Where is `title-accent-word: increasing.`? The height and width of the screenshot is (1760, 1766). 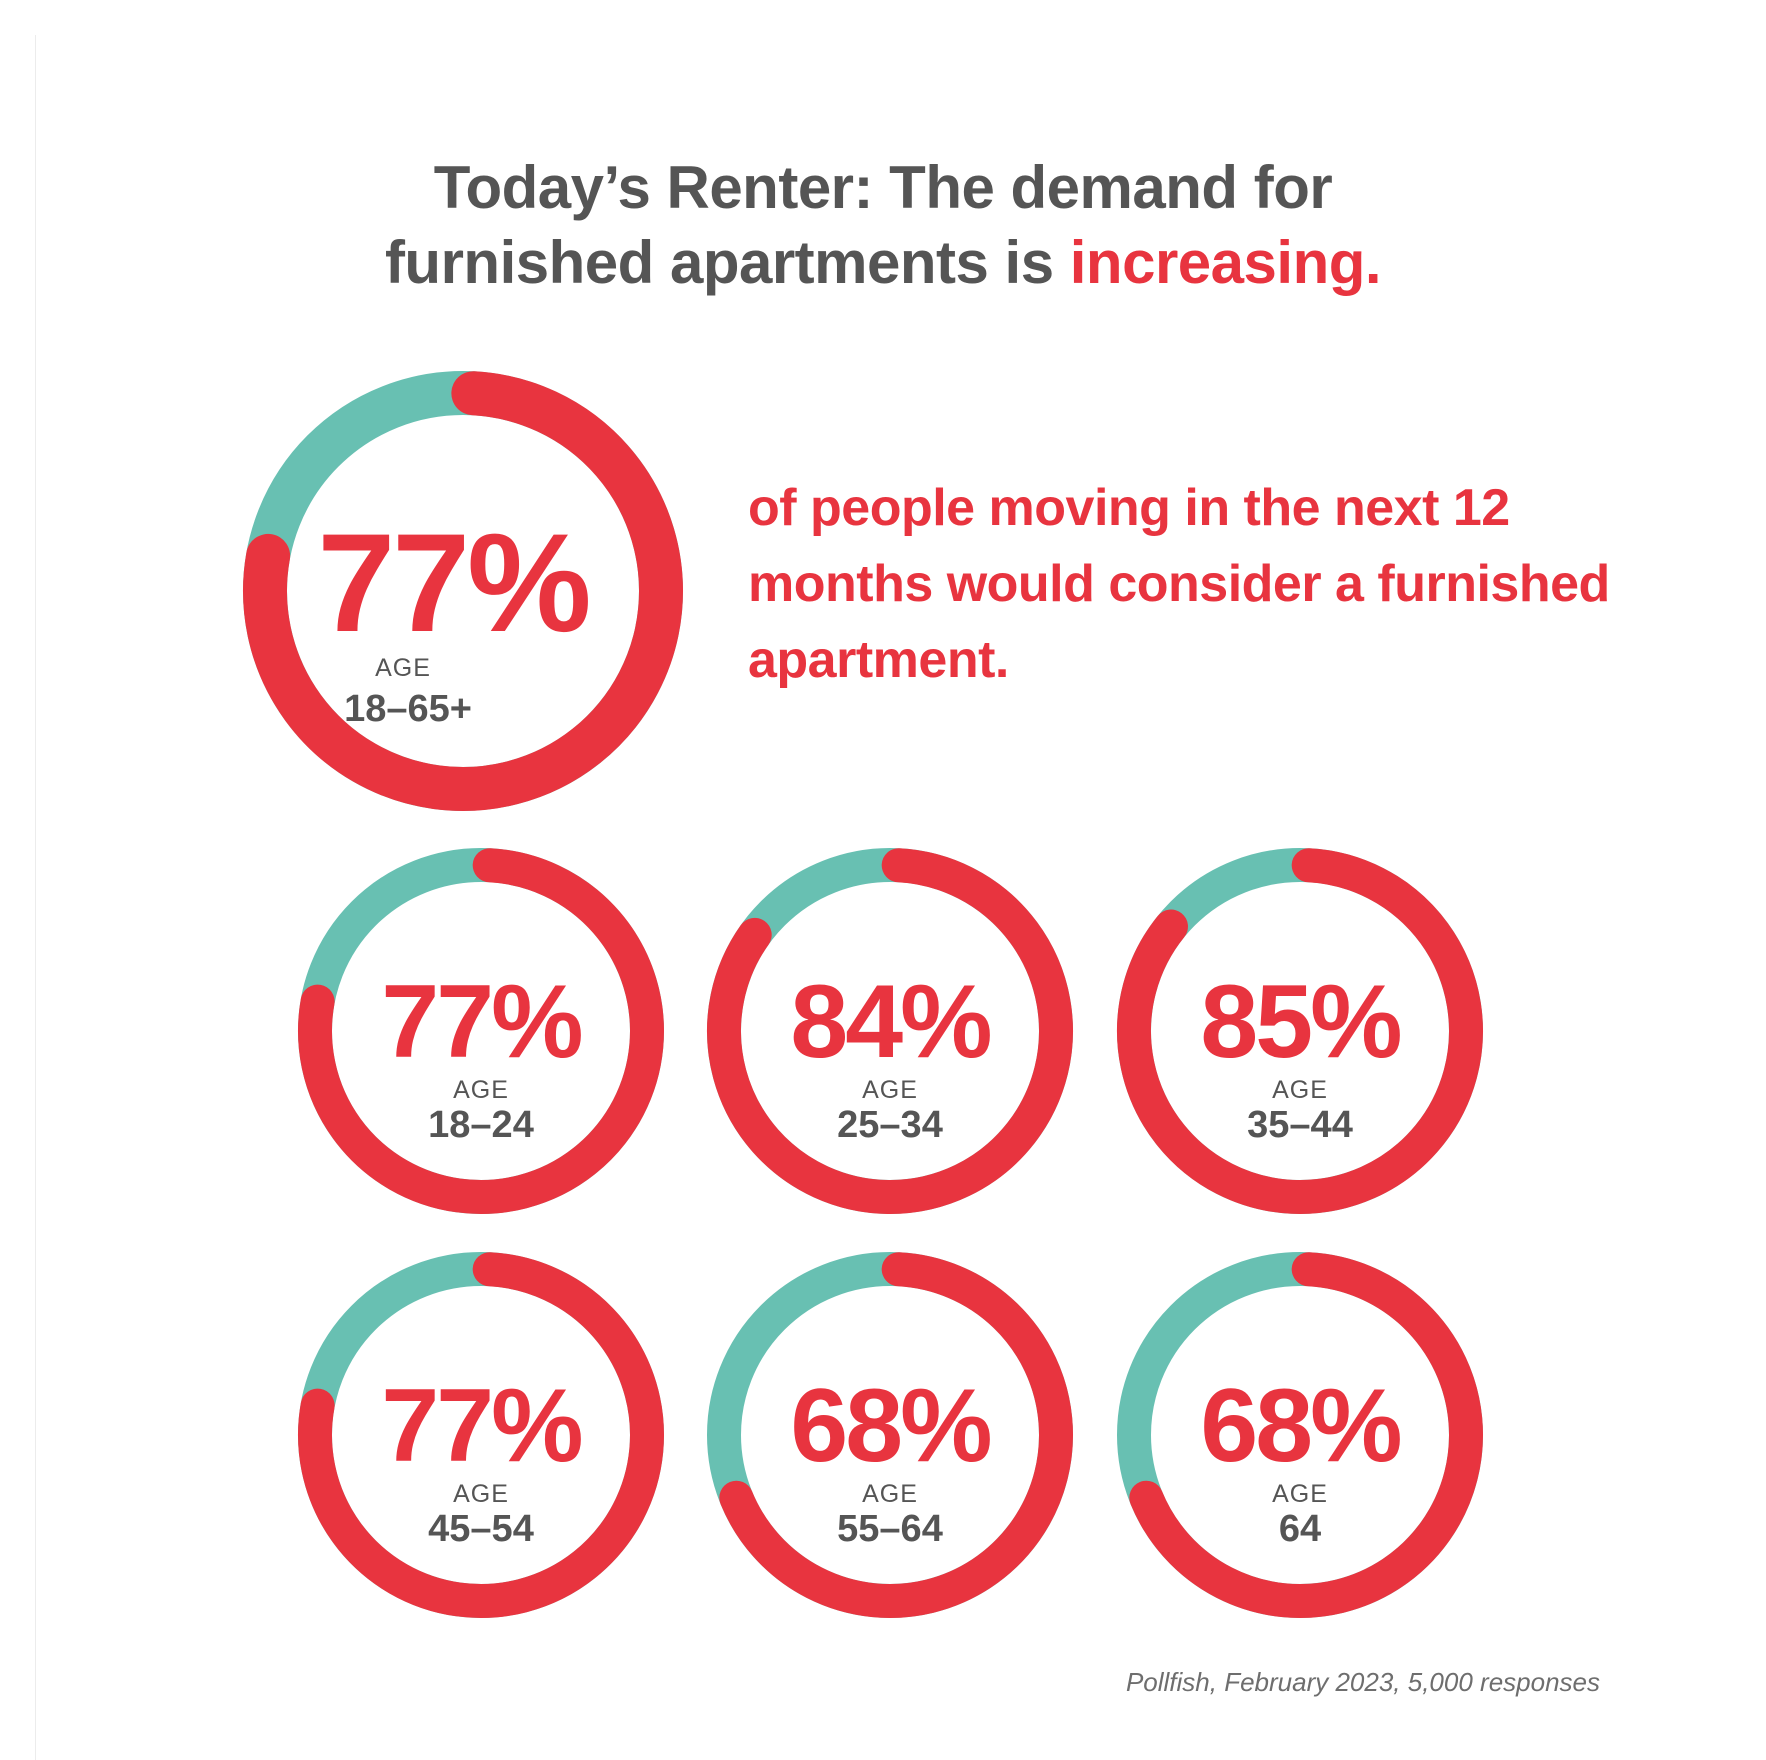
title-accent-word: increasing. is located at coordinates (1225, 262).